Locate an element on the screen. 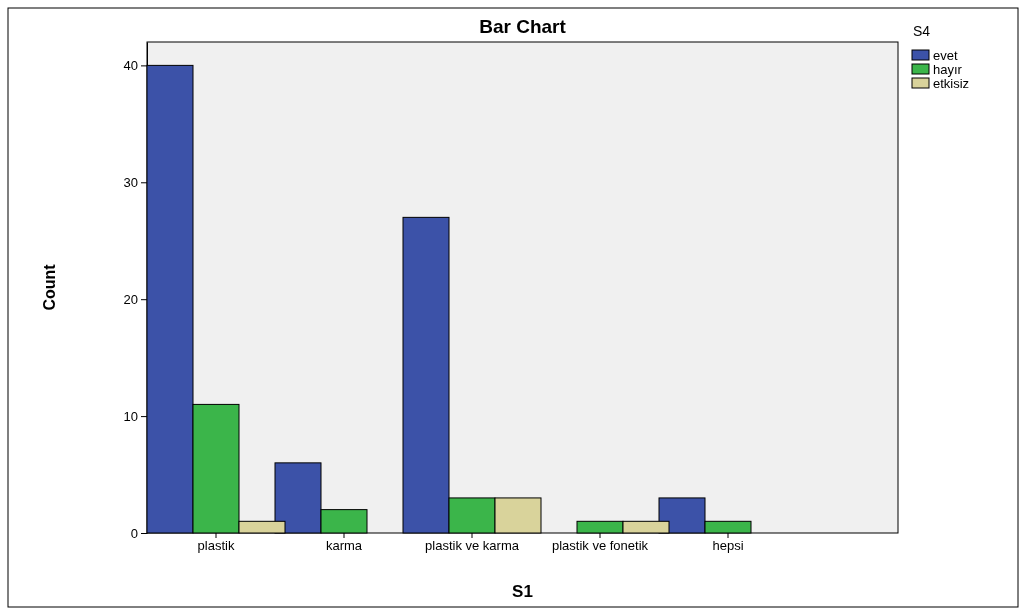  y-tick-label: 0 is located at coordinates (134, 533).